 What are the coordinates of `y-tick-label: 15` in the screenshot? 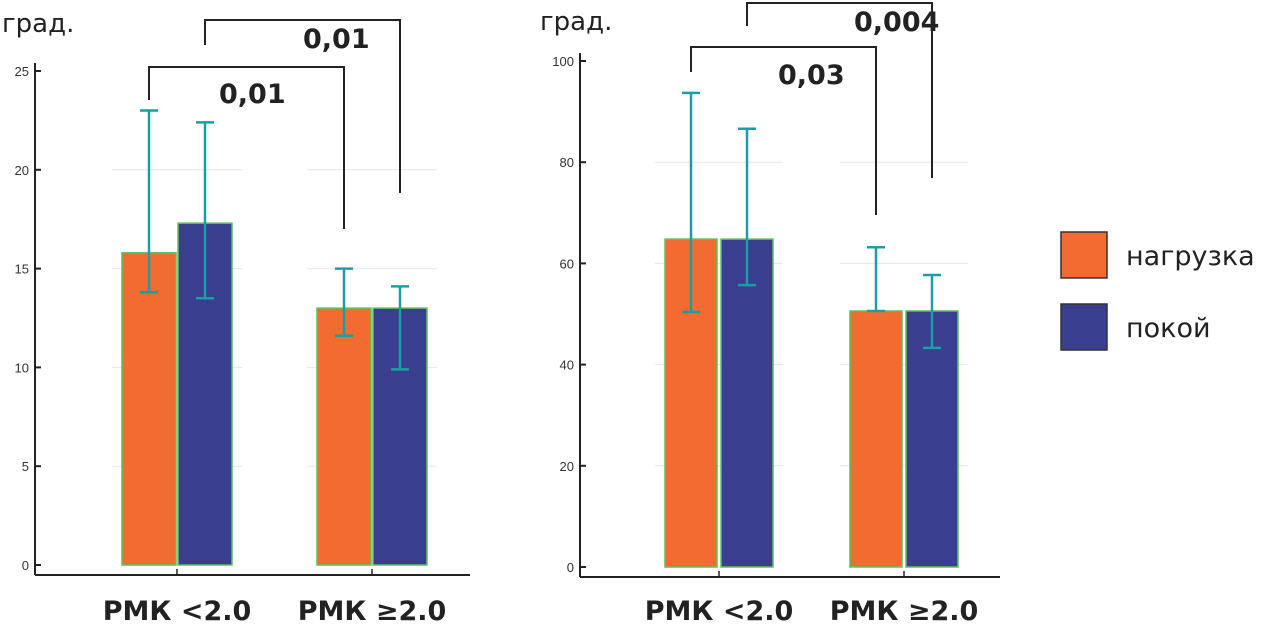 It's located at (22, 269).